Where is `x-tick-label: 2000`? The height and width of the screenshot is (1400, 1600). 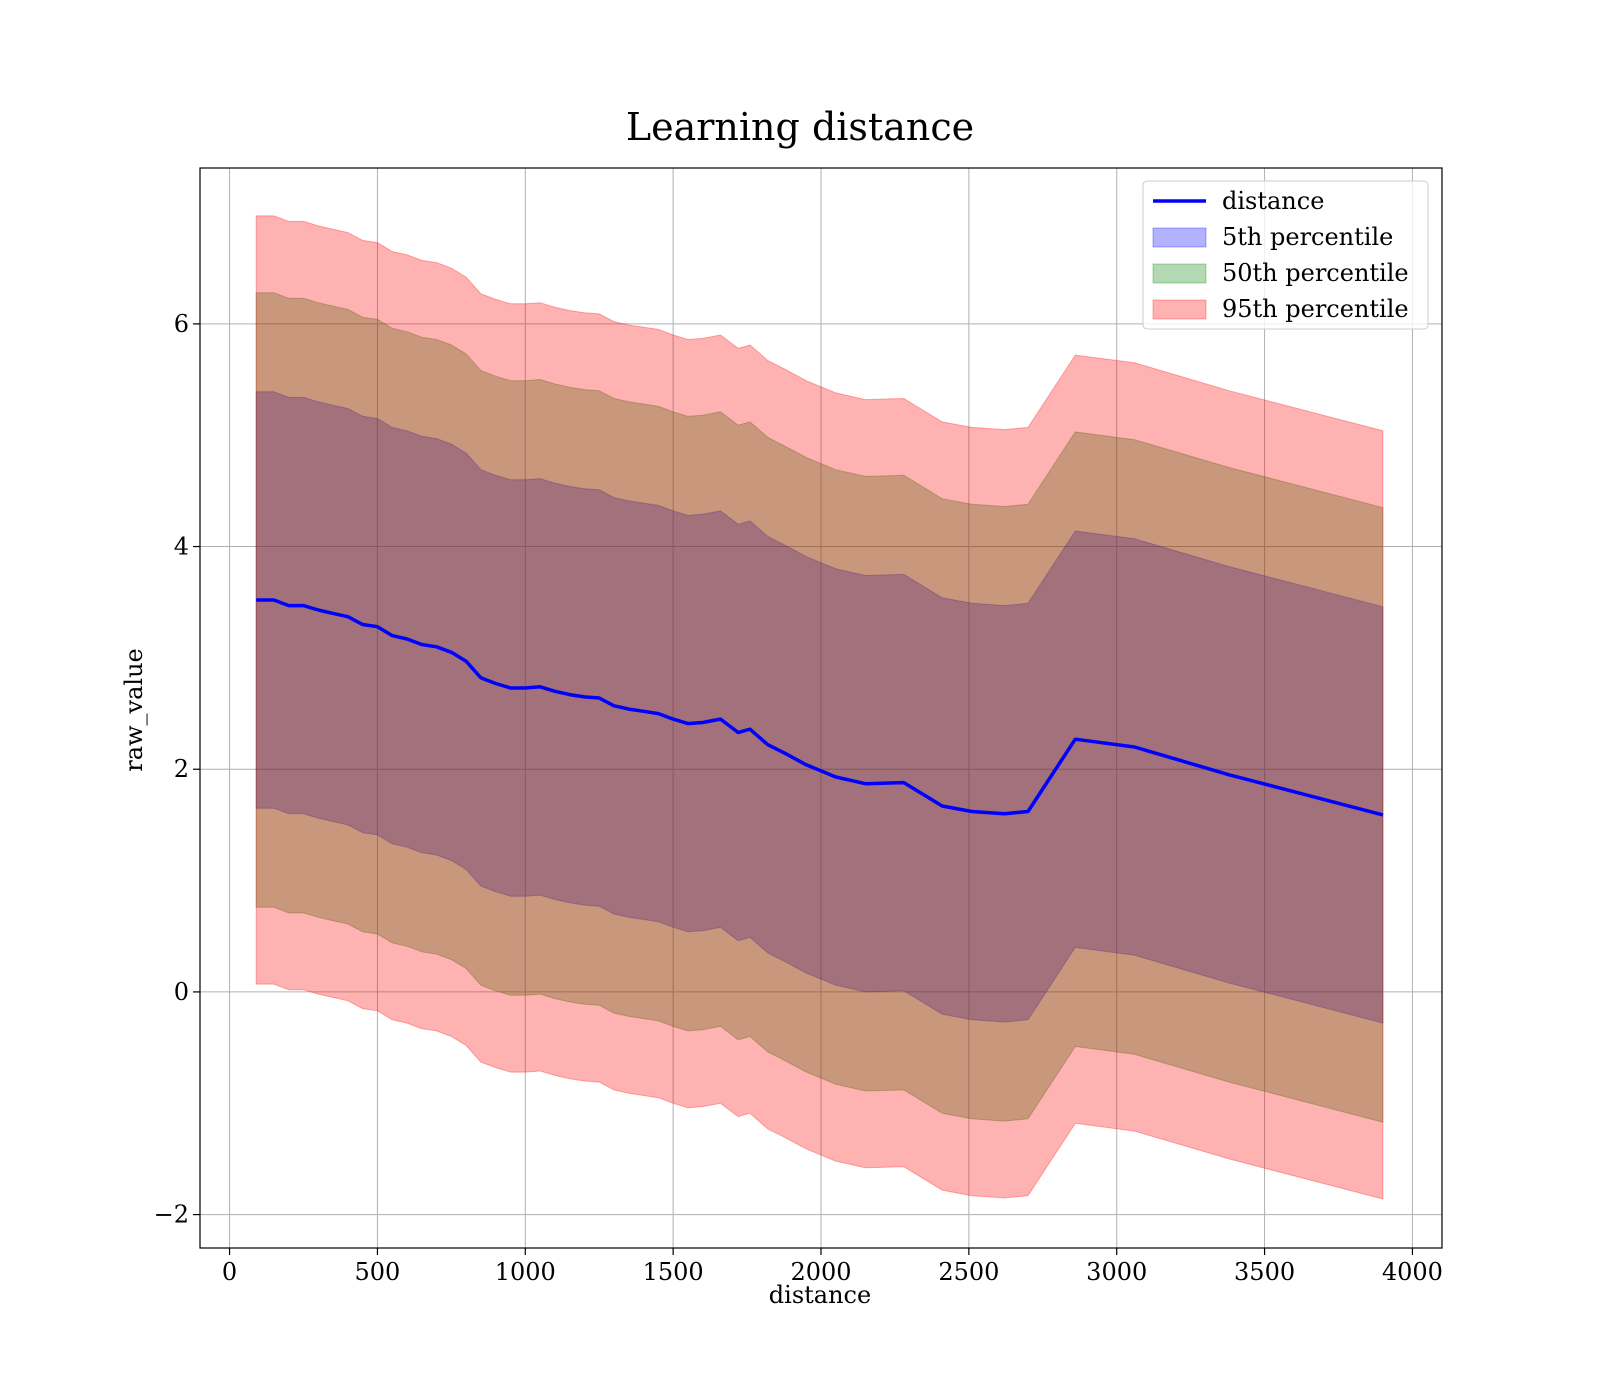
x-tick-label: 2000 is located at coordinates (820, 1272).